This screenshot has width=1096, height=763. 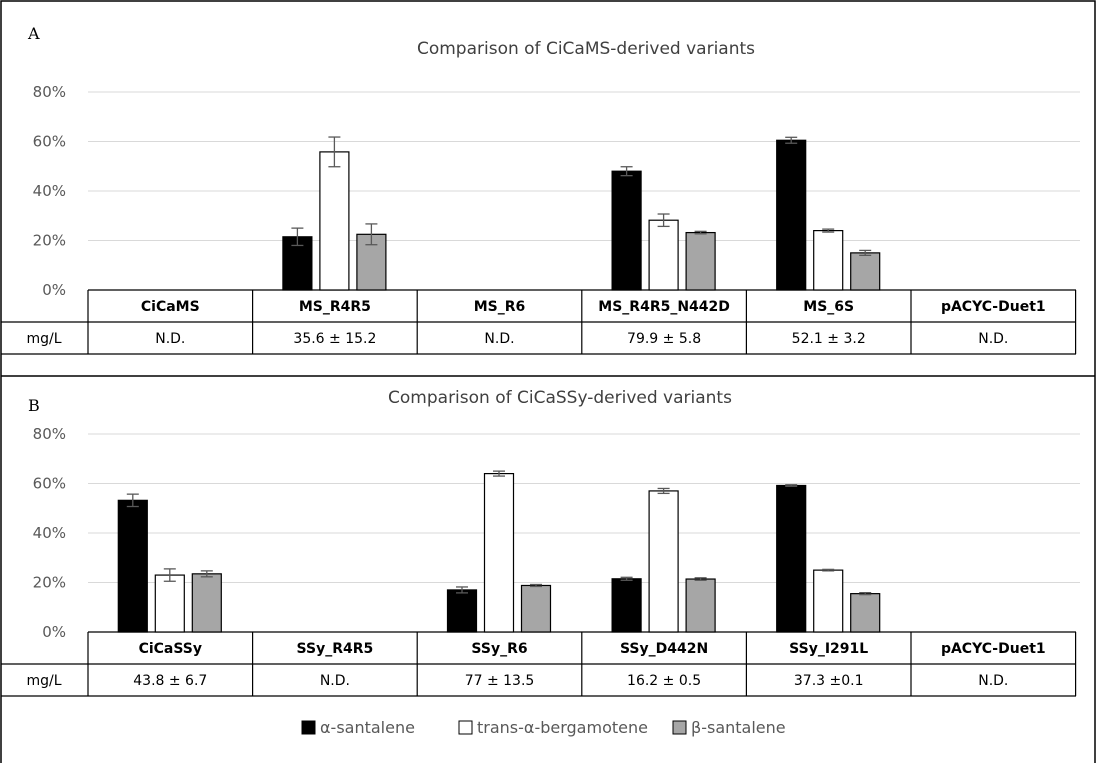 What do you see at coordinates (560, 398) in the screenshot?
I see `panel-b-title: Comparison of CiCaSSy-derived variants` at bounding box center [560, 398].